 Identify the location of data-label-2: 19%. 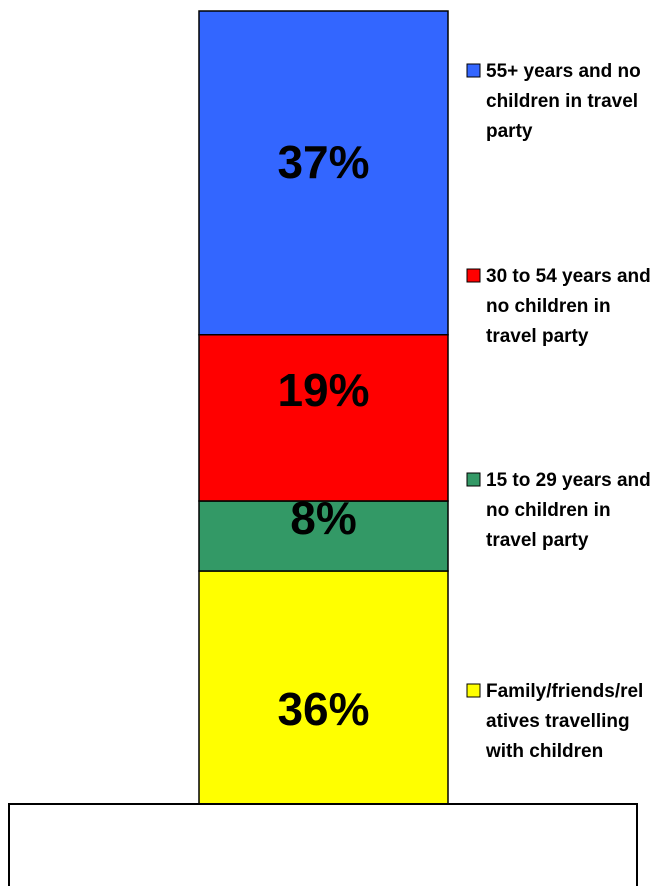
(323, 390).